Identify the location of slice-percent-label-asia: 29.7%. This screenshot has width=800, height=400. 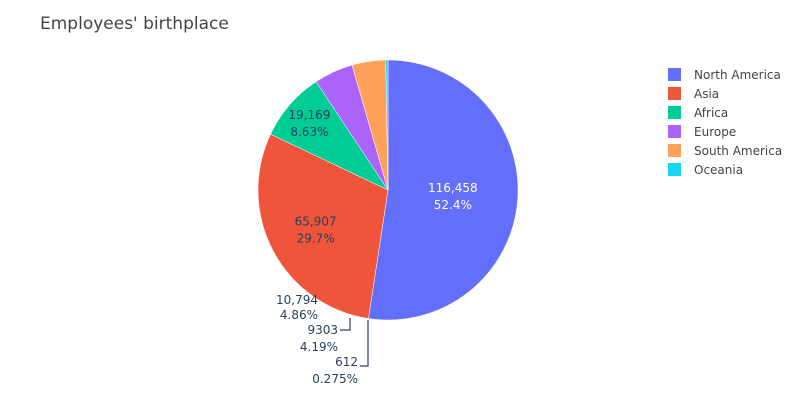
(316, 238).